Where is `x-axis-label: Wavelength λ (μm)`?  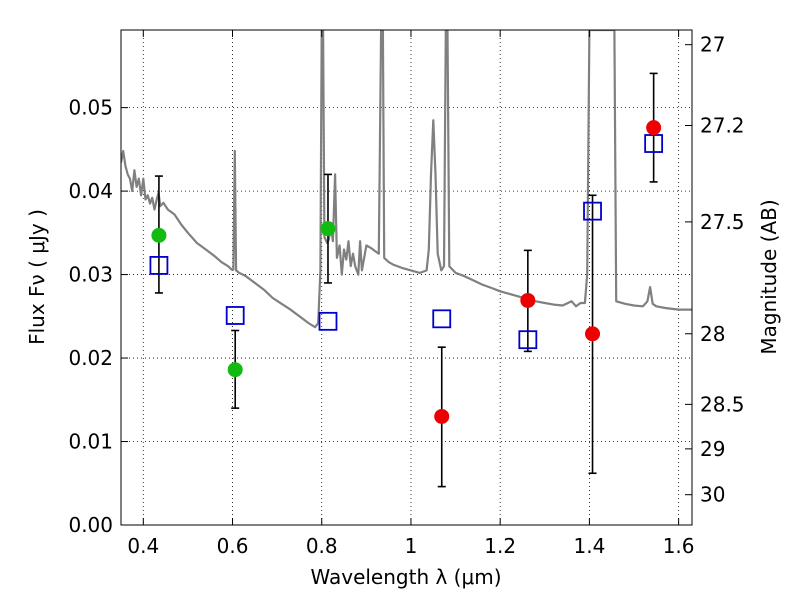 x-axis-label: Wavelength λ (μm) is located at coordinates (405, 577).